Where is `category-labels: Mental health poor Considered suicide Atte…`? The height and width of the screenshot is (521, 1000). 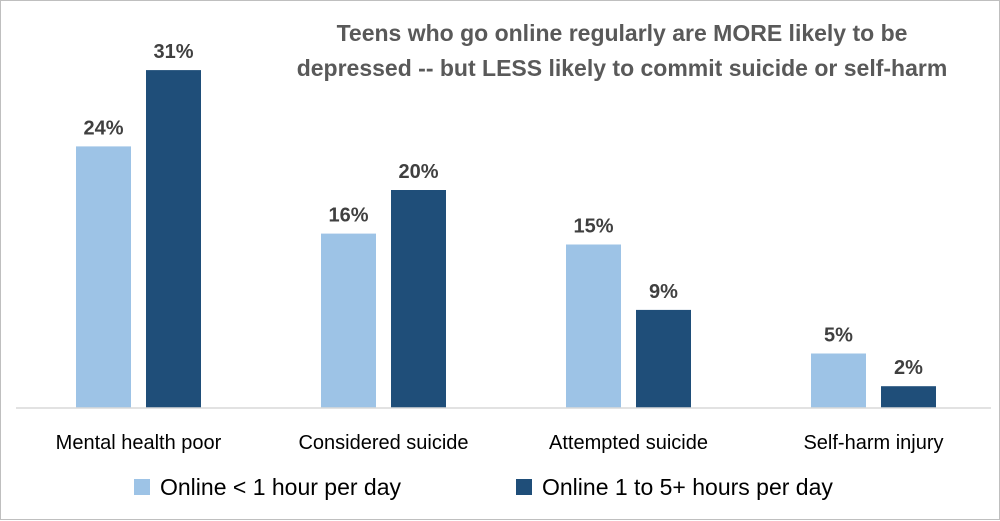 category-labels: Mental health poor Considered suicide Atte… is located at coordinates (500, 443).